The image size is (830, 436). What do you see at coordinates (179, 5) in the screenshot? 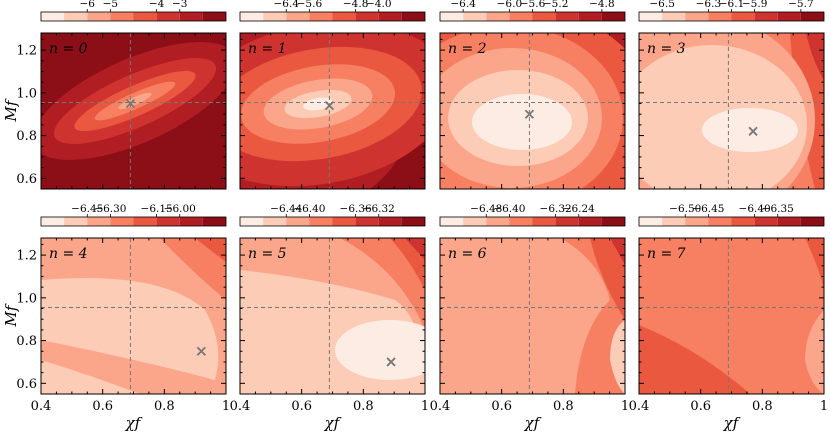
I see `colorbar-tick-label: −3` at bounding box center [179, 5].